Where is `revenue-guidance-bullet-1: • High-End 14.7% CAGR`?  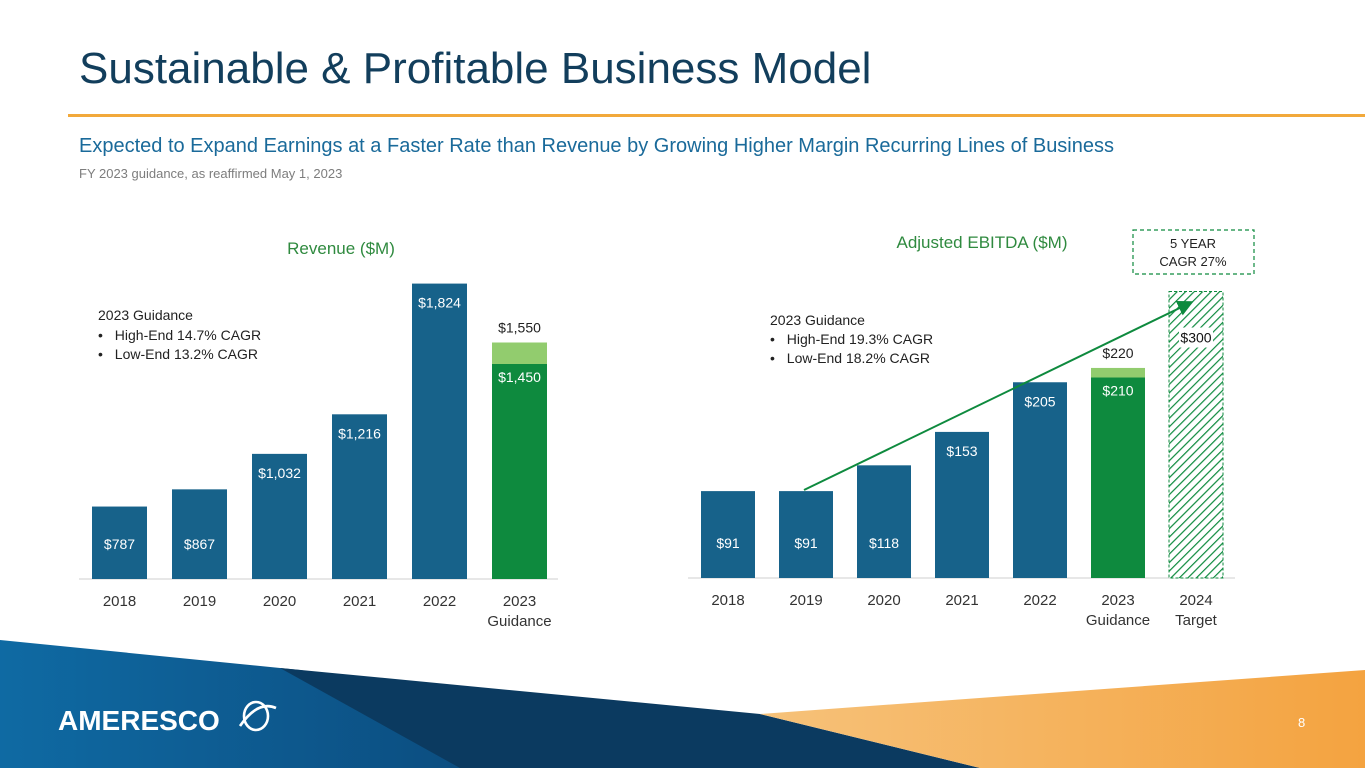
revenue-guidance-bullet-1: • High-End 14.7% CAGR is located at coordinates (179, 335).